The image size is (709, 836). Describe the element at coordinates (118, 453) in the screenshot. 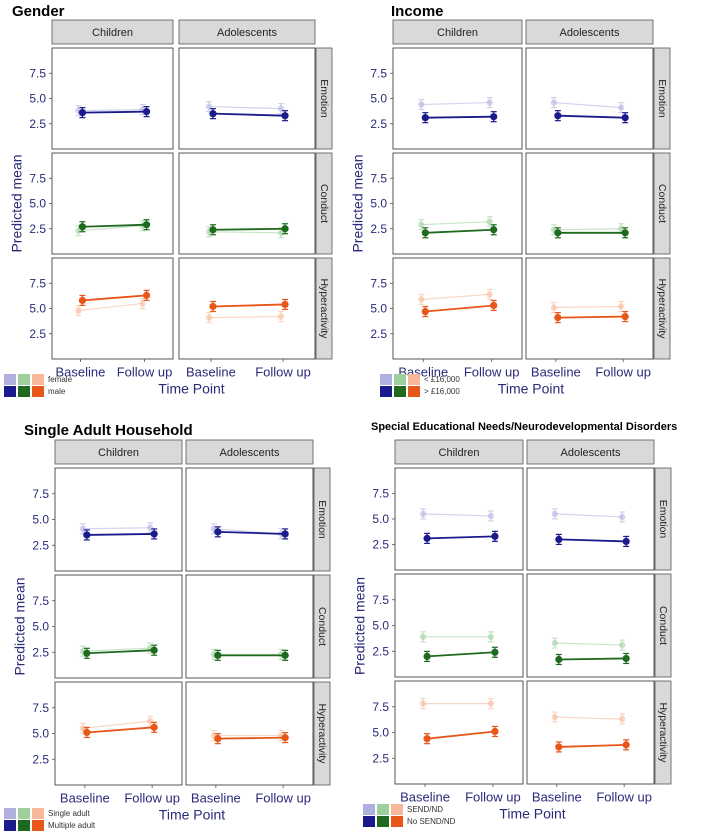

I see `column-label: Children` at that location.